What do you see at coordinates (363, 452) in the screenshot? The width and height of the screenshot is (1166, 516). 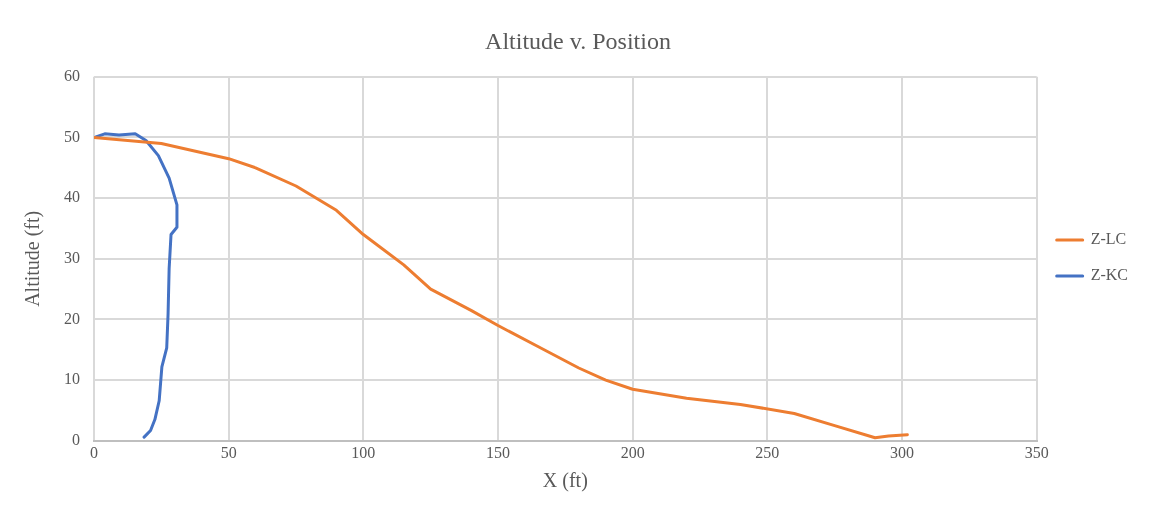 I see `x-tick-label: 100` at bounding box center [363, 452].